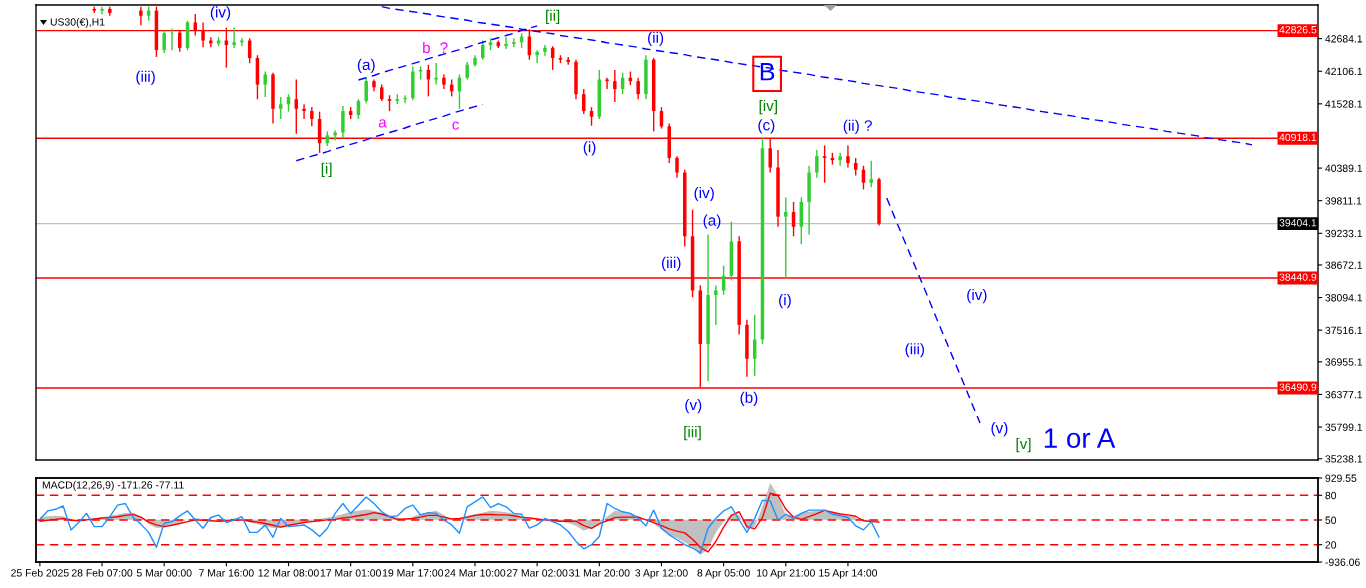  I want to click on y-tick-label: 39233.1, so click(1344, 233).